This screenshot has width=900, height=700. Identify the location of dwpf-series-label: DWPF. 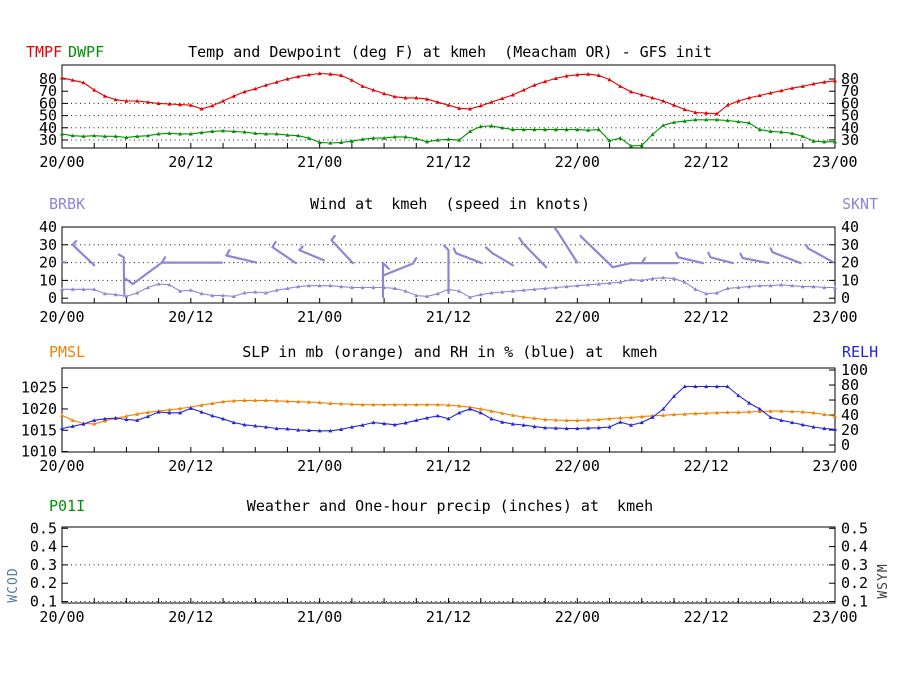
(86, 52).